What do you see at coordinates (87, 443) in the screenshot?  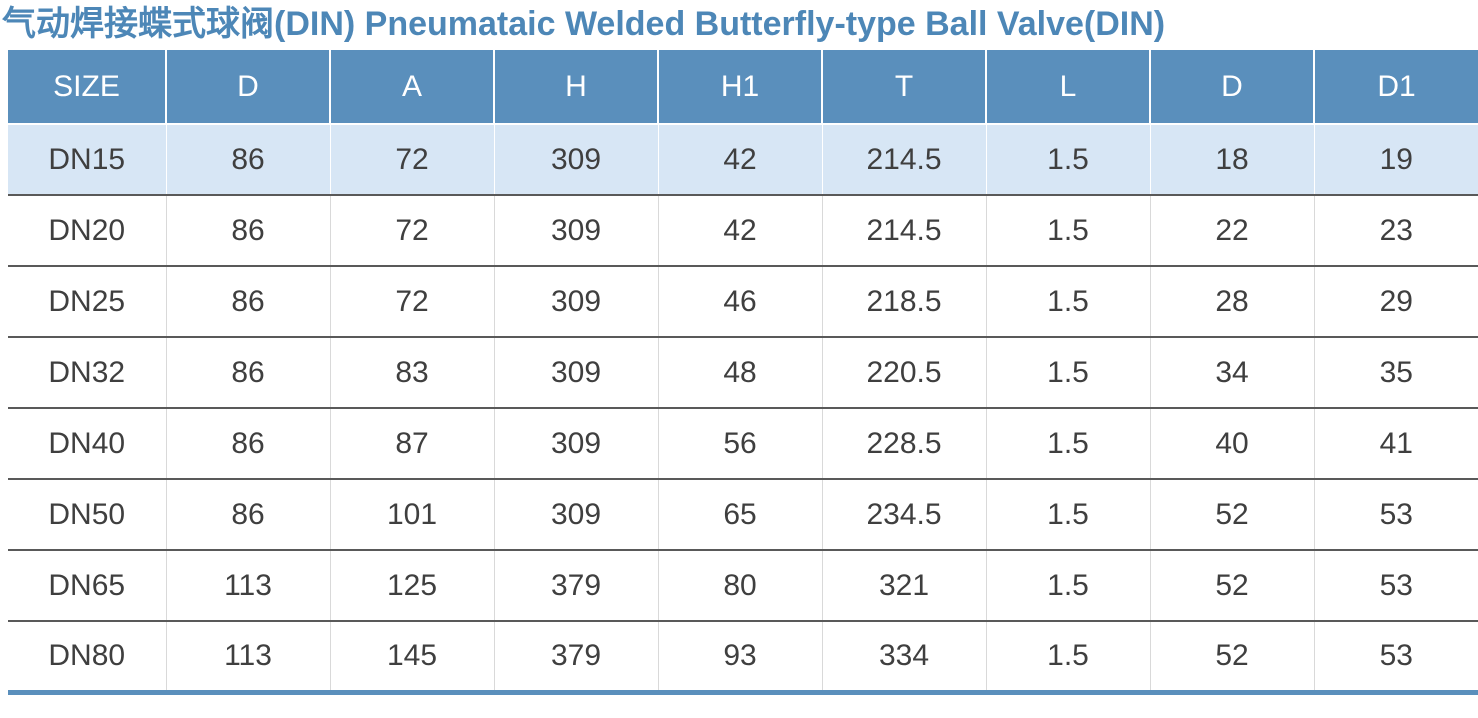 I see `size-cell: DN40` at bounding box center [87, 443].